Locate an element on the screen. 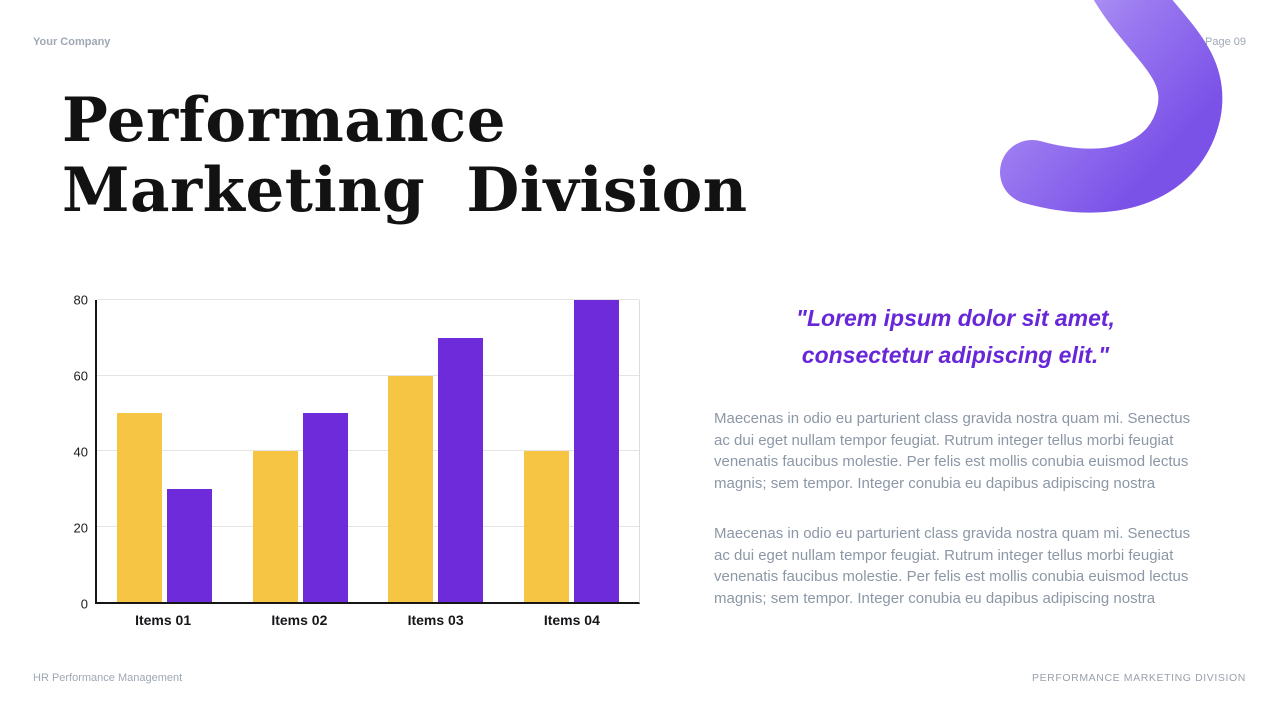  y-tick-label: 60 is located at coordinates (80, 376).